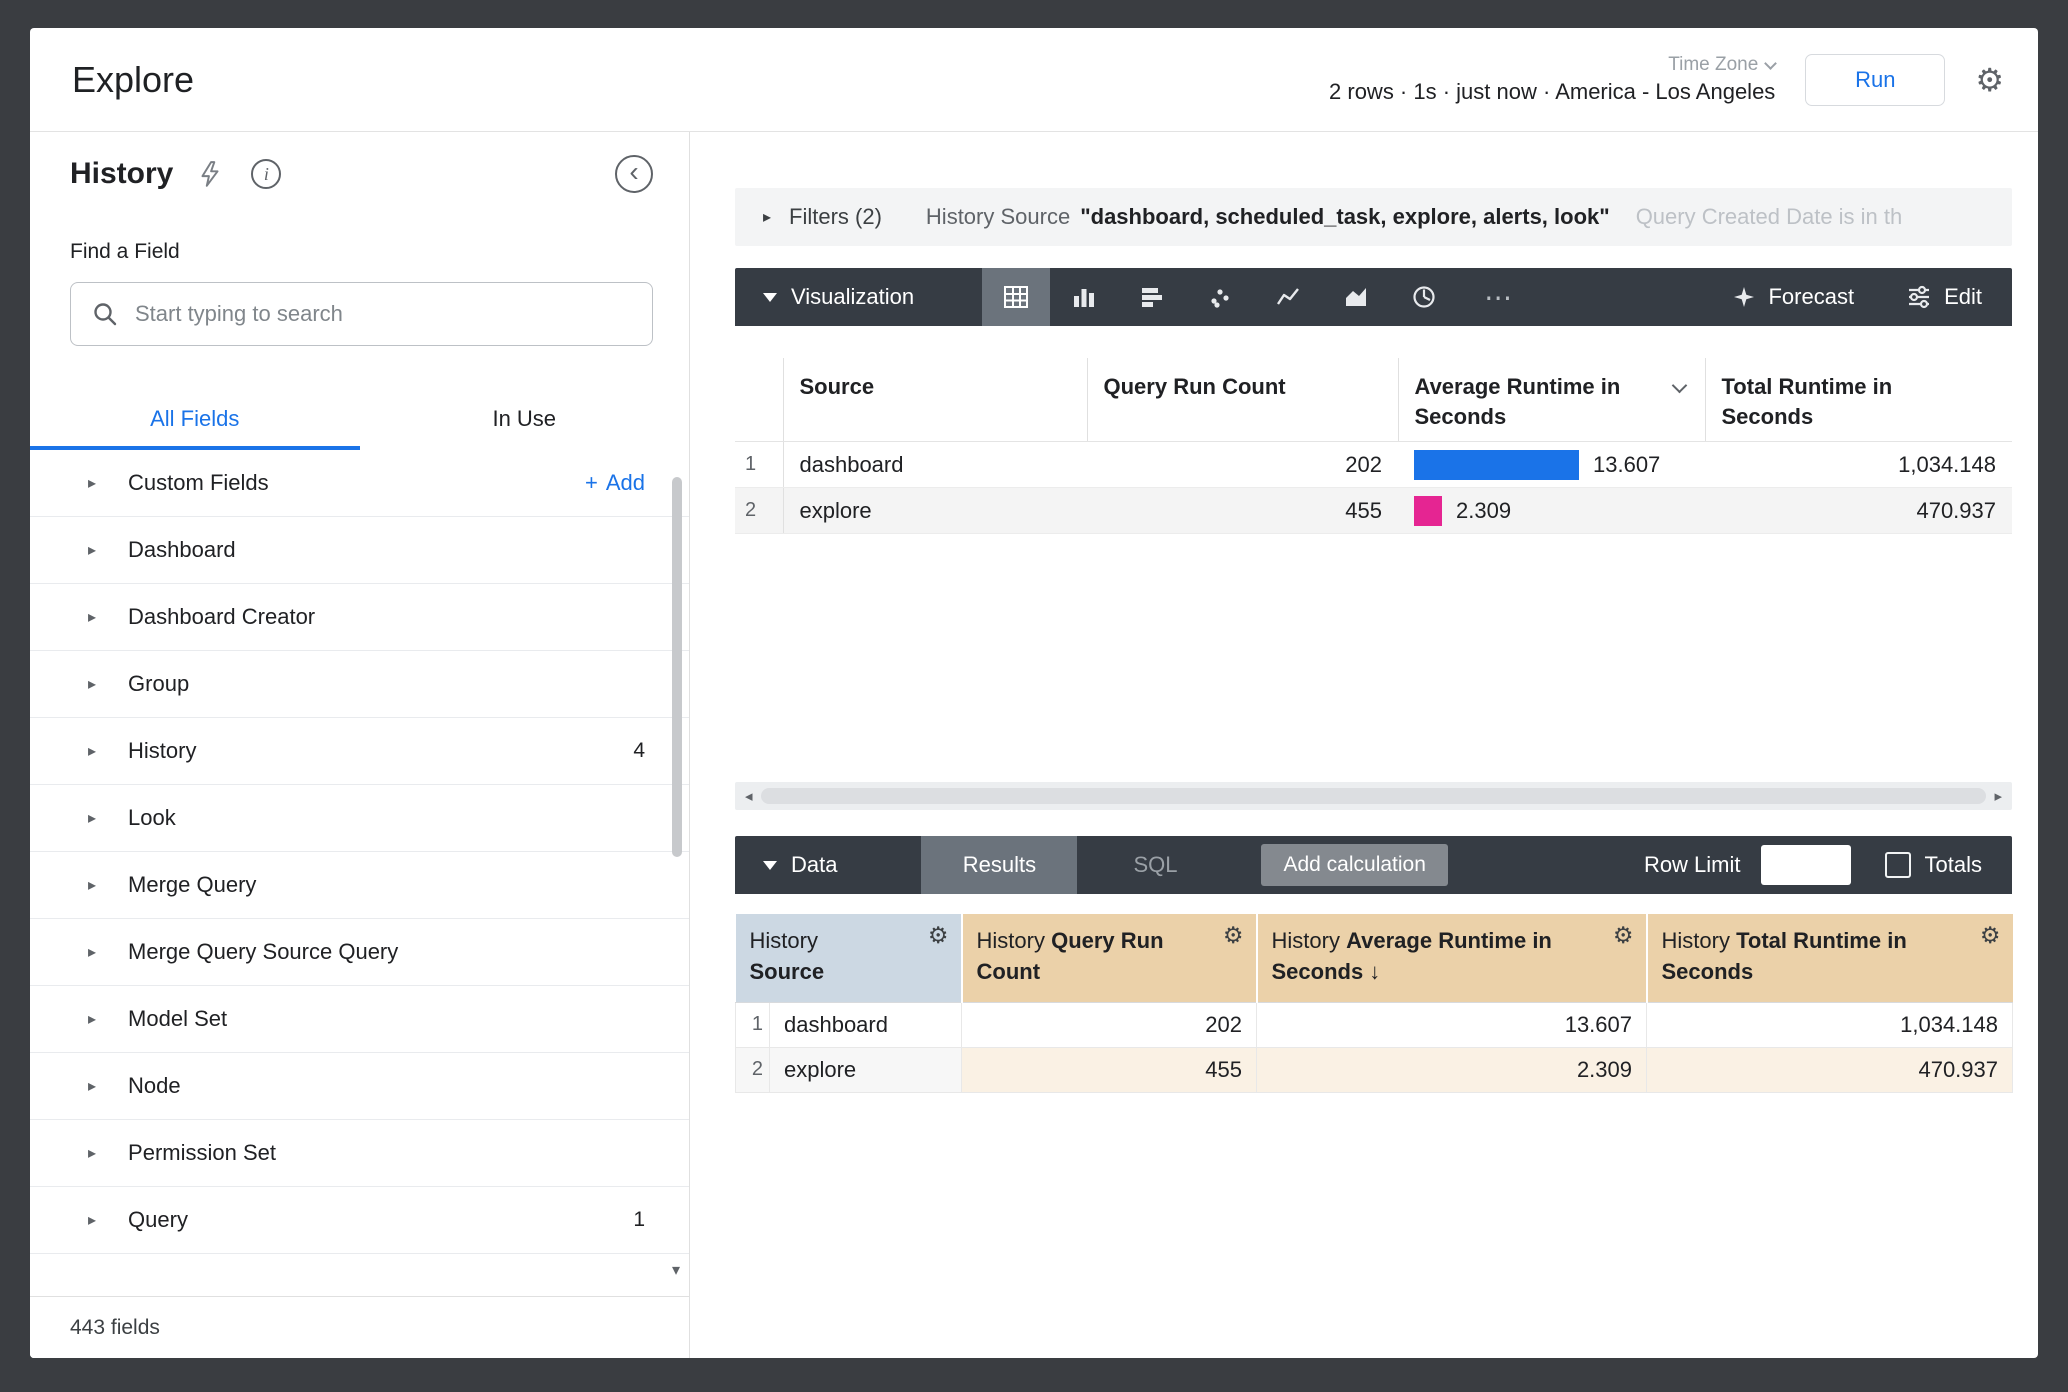 The image size is (2068, 1392). I want to click on sidebar-scrollbar: ▾, so click(678, 878).